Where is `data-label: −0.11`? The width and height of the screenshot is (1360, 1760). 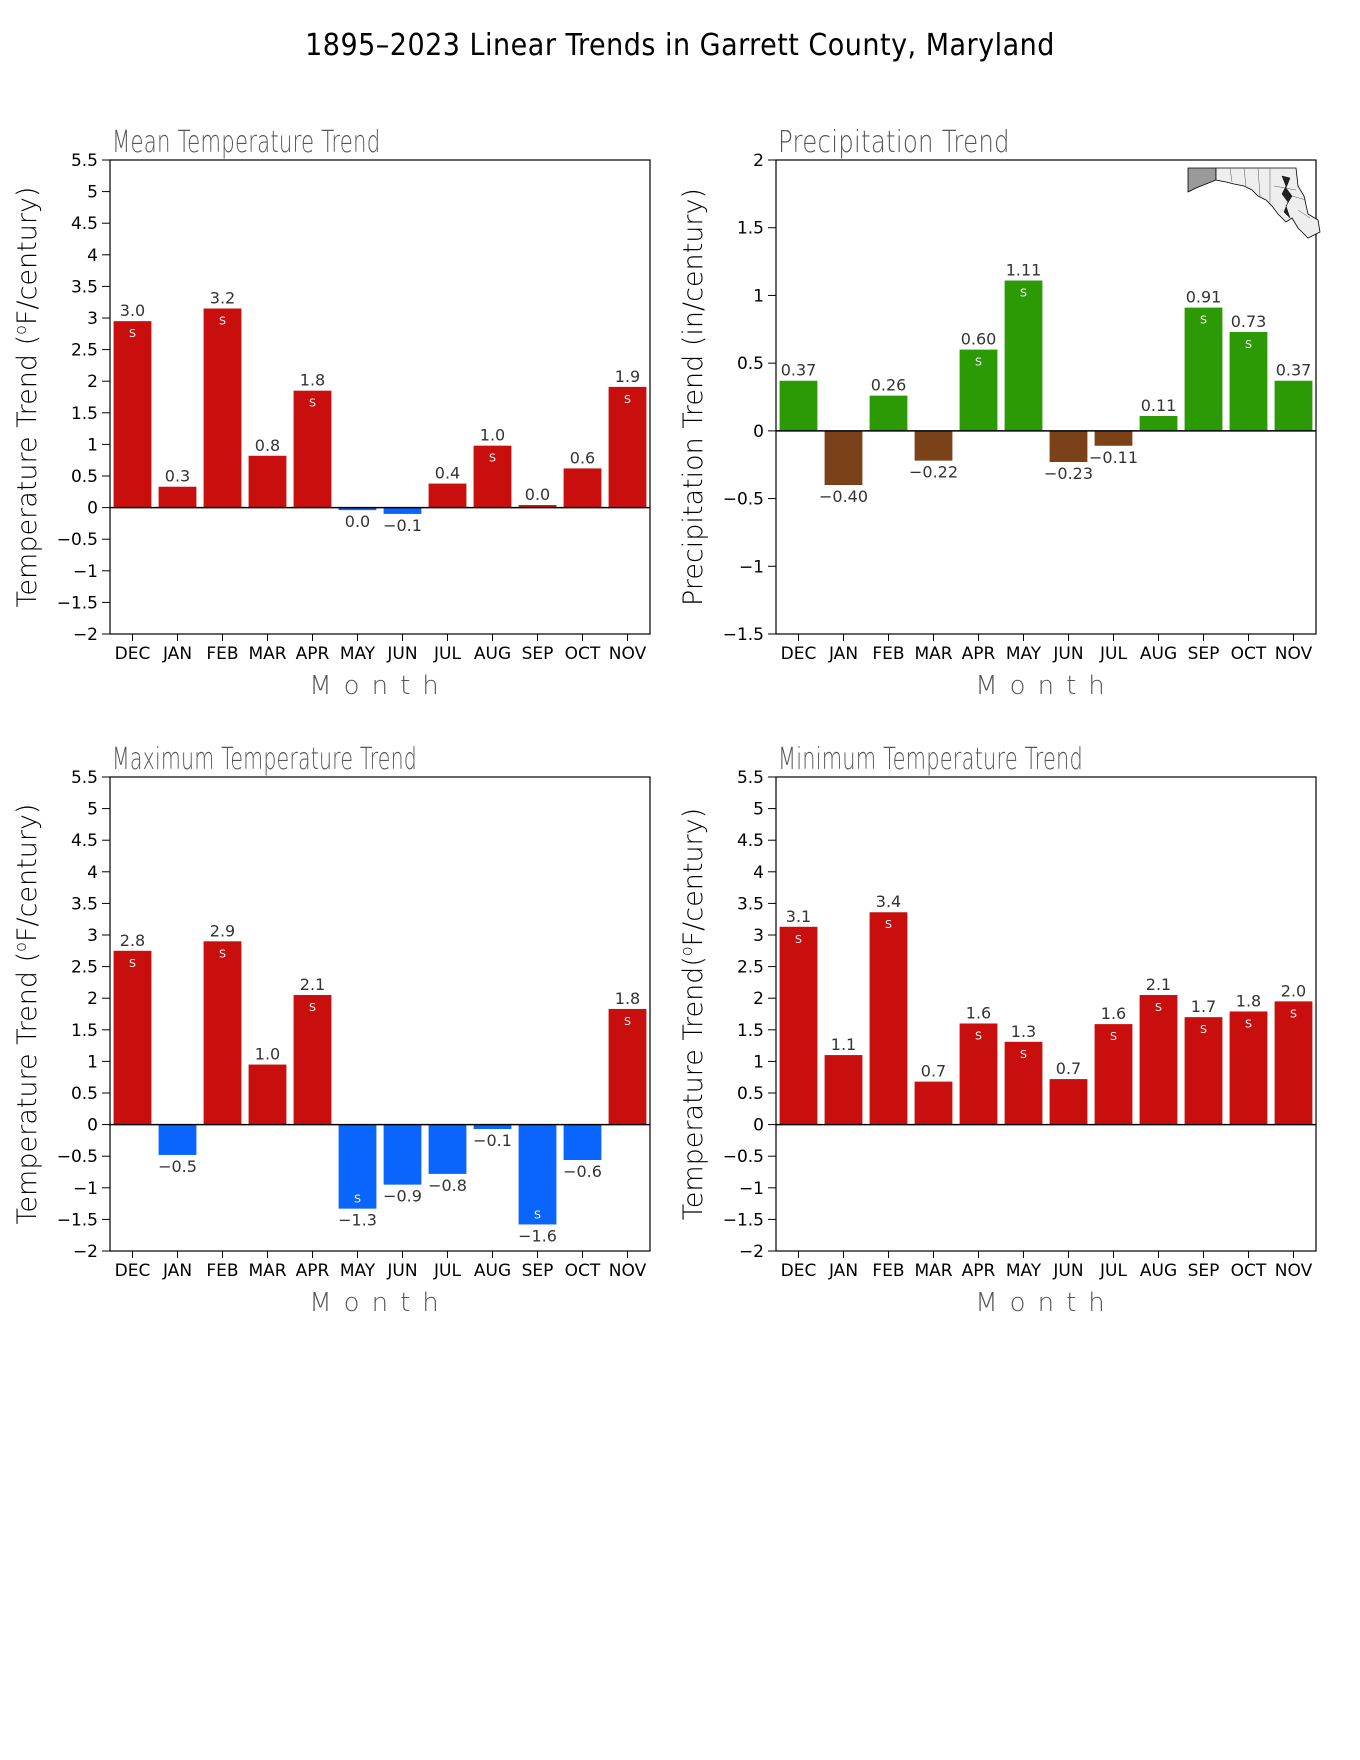 data-label: −0.11 is located at coordinates (1113, 457).